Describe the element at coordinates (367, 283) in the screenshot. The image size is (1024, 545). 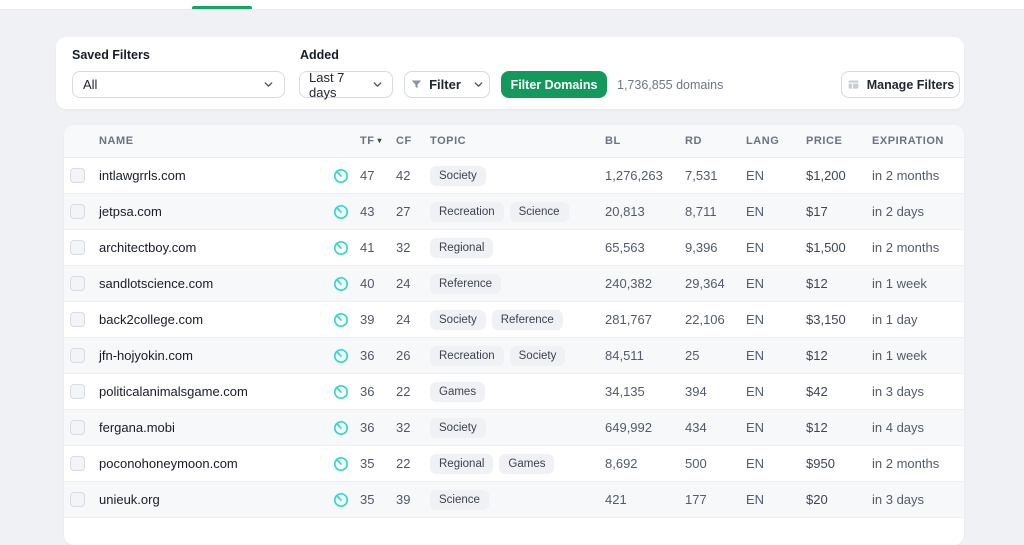
I see `tf-value: 40` at that location.